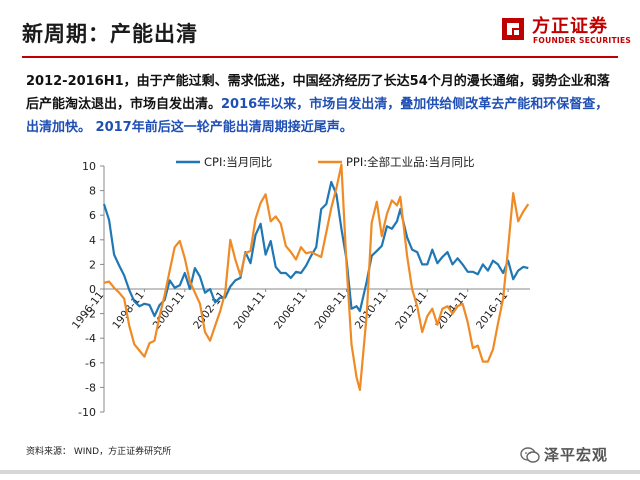 This screenshot has width=640, height=480. Describe the element at coordinates (330, 310) in the screenshot. I see `x-tick-label: 2008-11` at that location.